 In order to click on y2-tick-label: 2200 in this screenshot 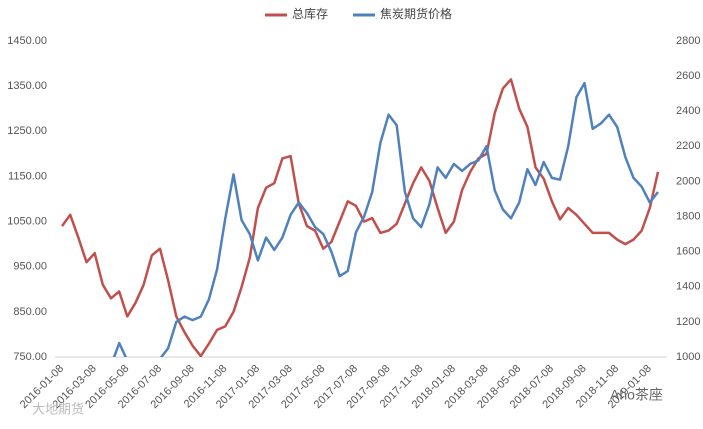, I will do `click(688, 146)`.